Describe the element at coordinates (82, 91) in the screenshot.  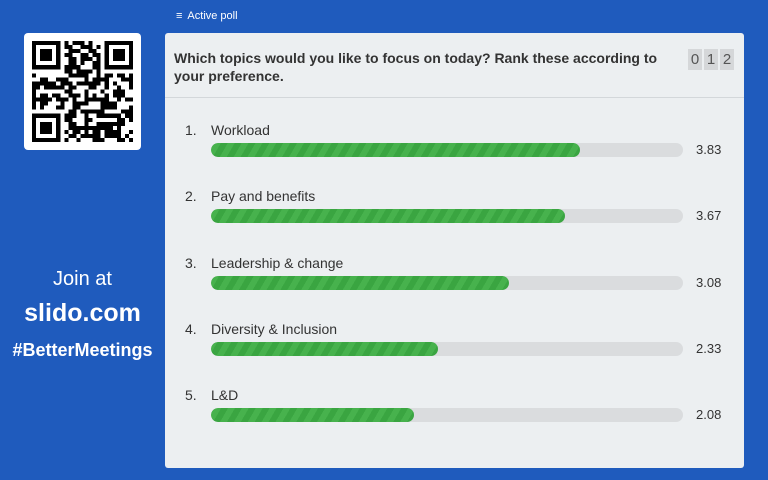
I see `qr-code` at that location.